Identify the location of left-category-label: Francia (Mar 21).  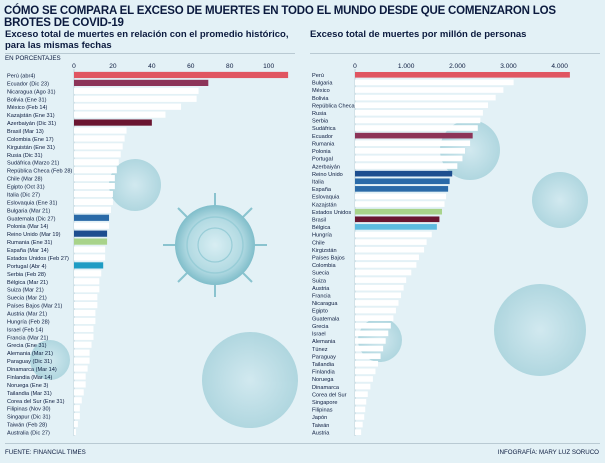
(27, 338).